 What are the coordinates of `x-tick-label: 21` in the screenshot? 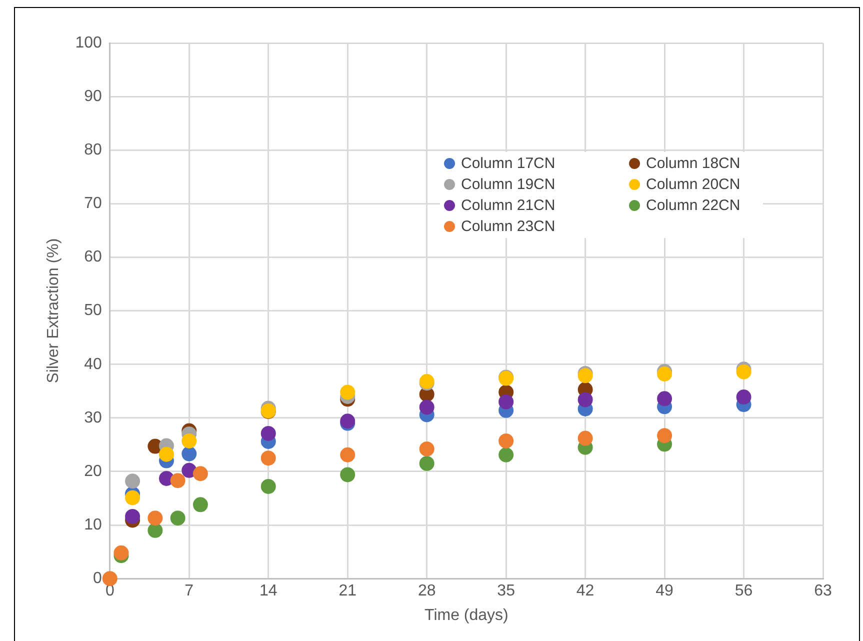 It's located at (347, 591).